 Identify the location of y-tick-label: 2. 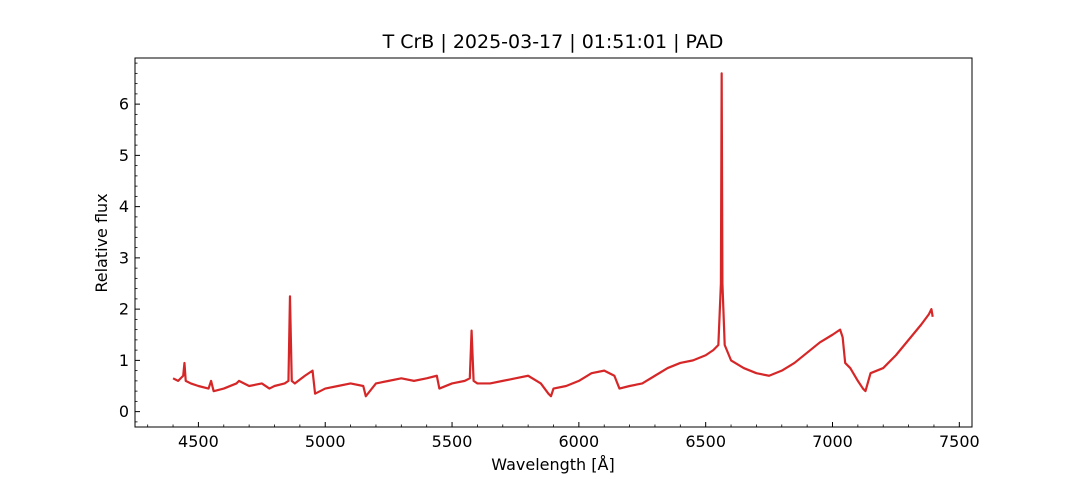
(124, 309).